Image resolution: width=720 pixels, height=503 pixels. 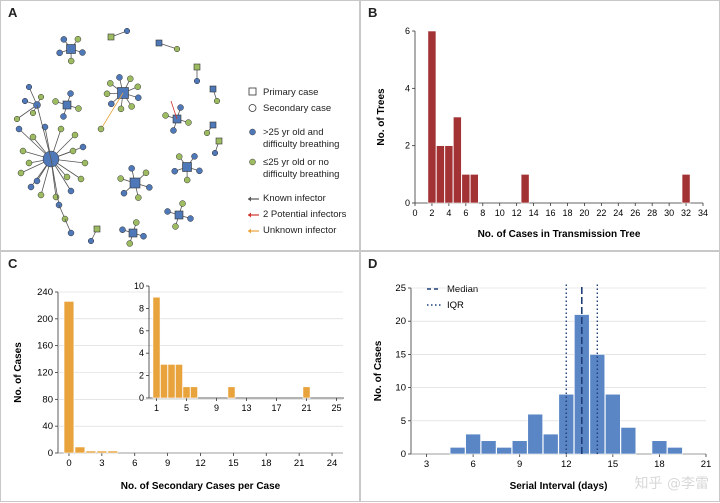 What do you see at coordinates (400, 388) in the screenshot?
I see `y-tick-label: 10` at bounding box center [400, 388].